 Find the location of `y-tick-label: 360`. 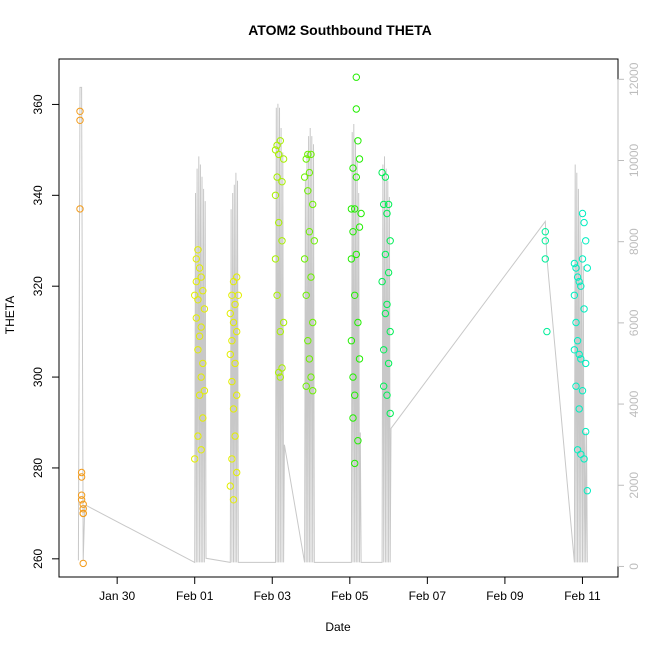

y-tick-label: 360 is located at coordinates (38, 104).